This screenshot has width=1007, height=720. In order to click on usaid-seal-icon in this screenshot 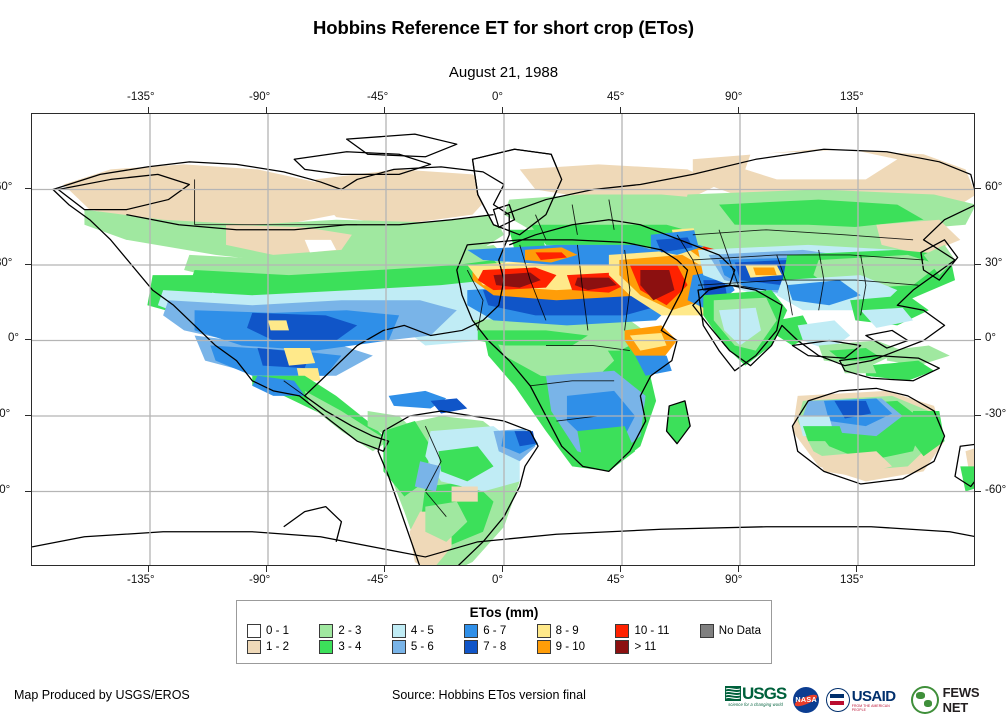, I will do `click(838, 700)`.